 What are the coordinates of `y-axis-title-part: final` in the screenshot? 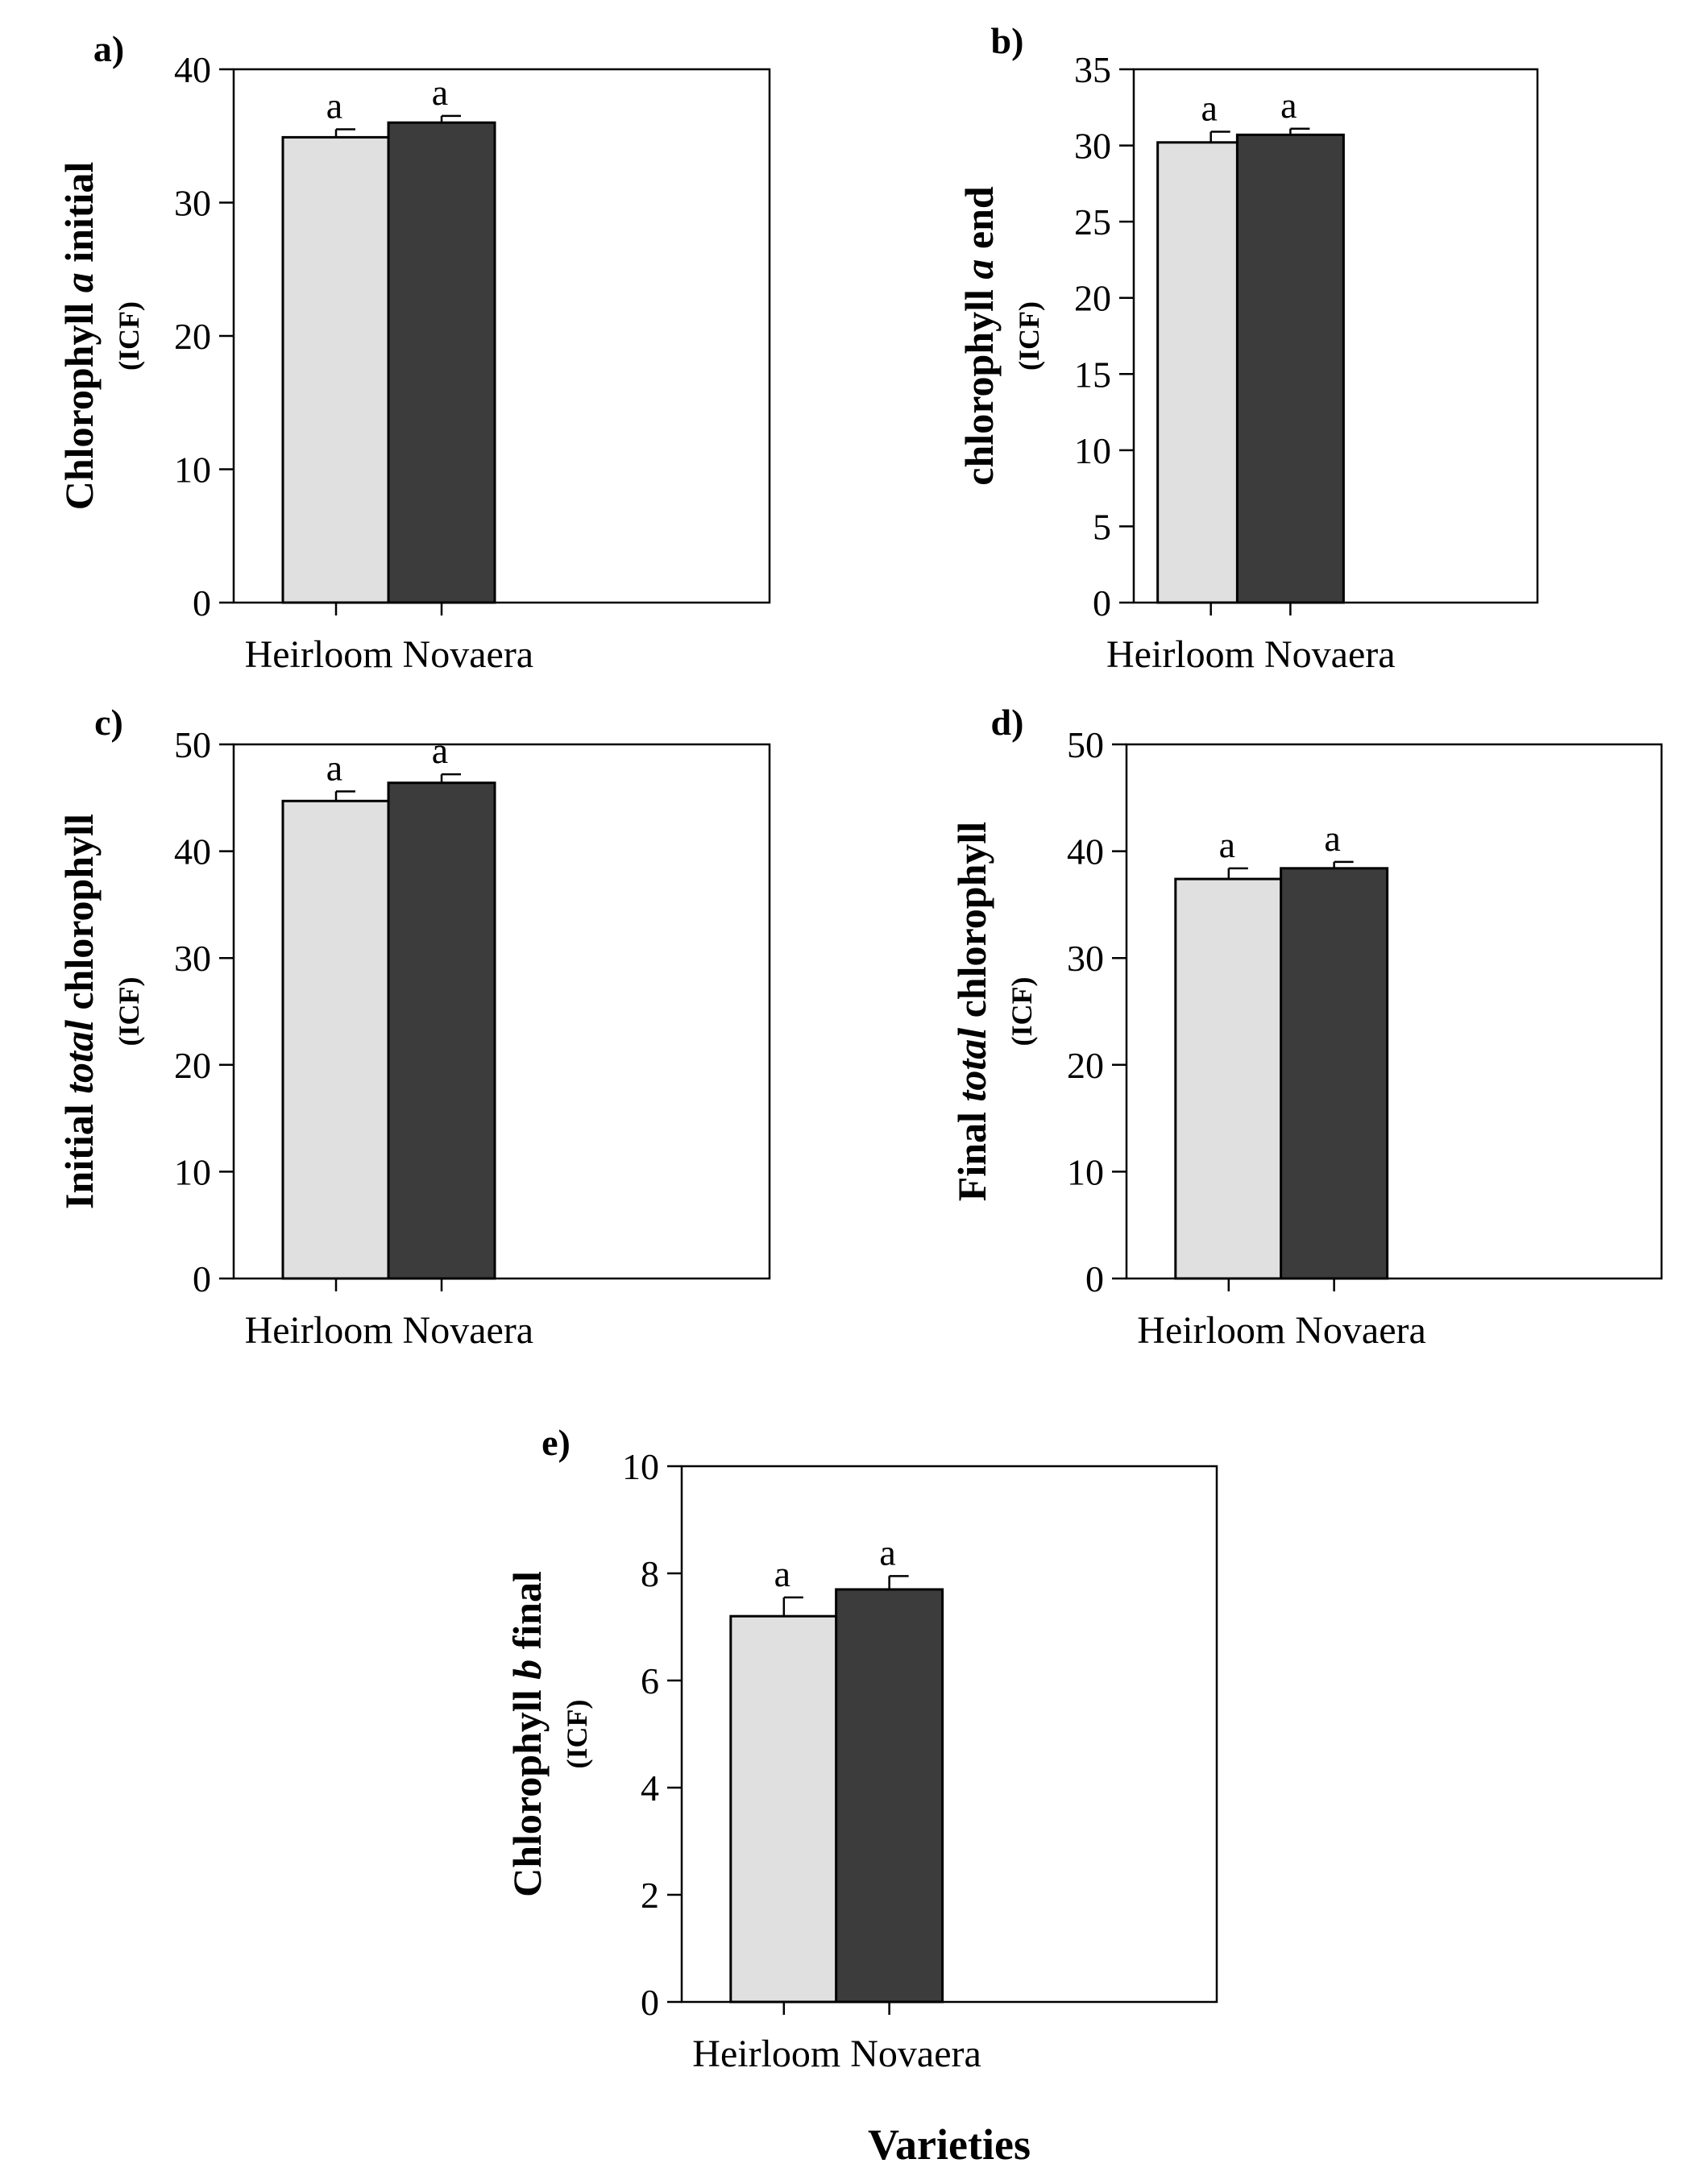 It's located at (527, 1616).